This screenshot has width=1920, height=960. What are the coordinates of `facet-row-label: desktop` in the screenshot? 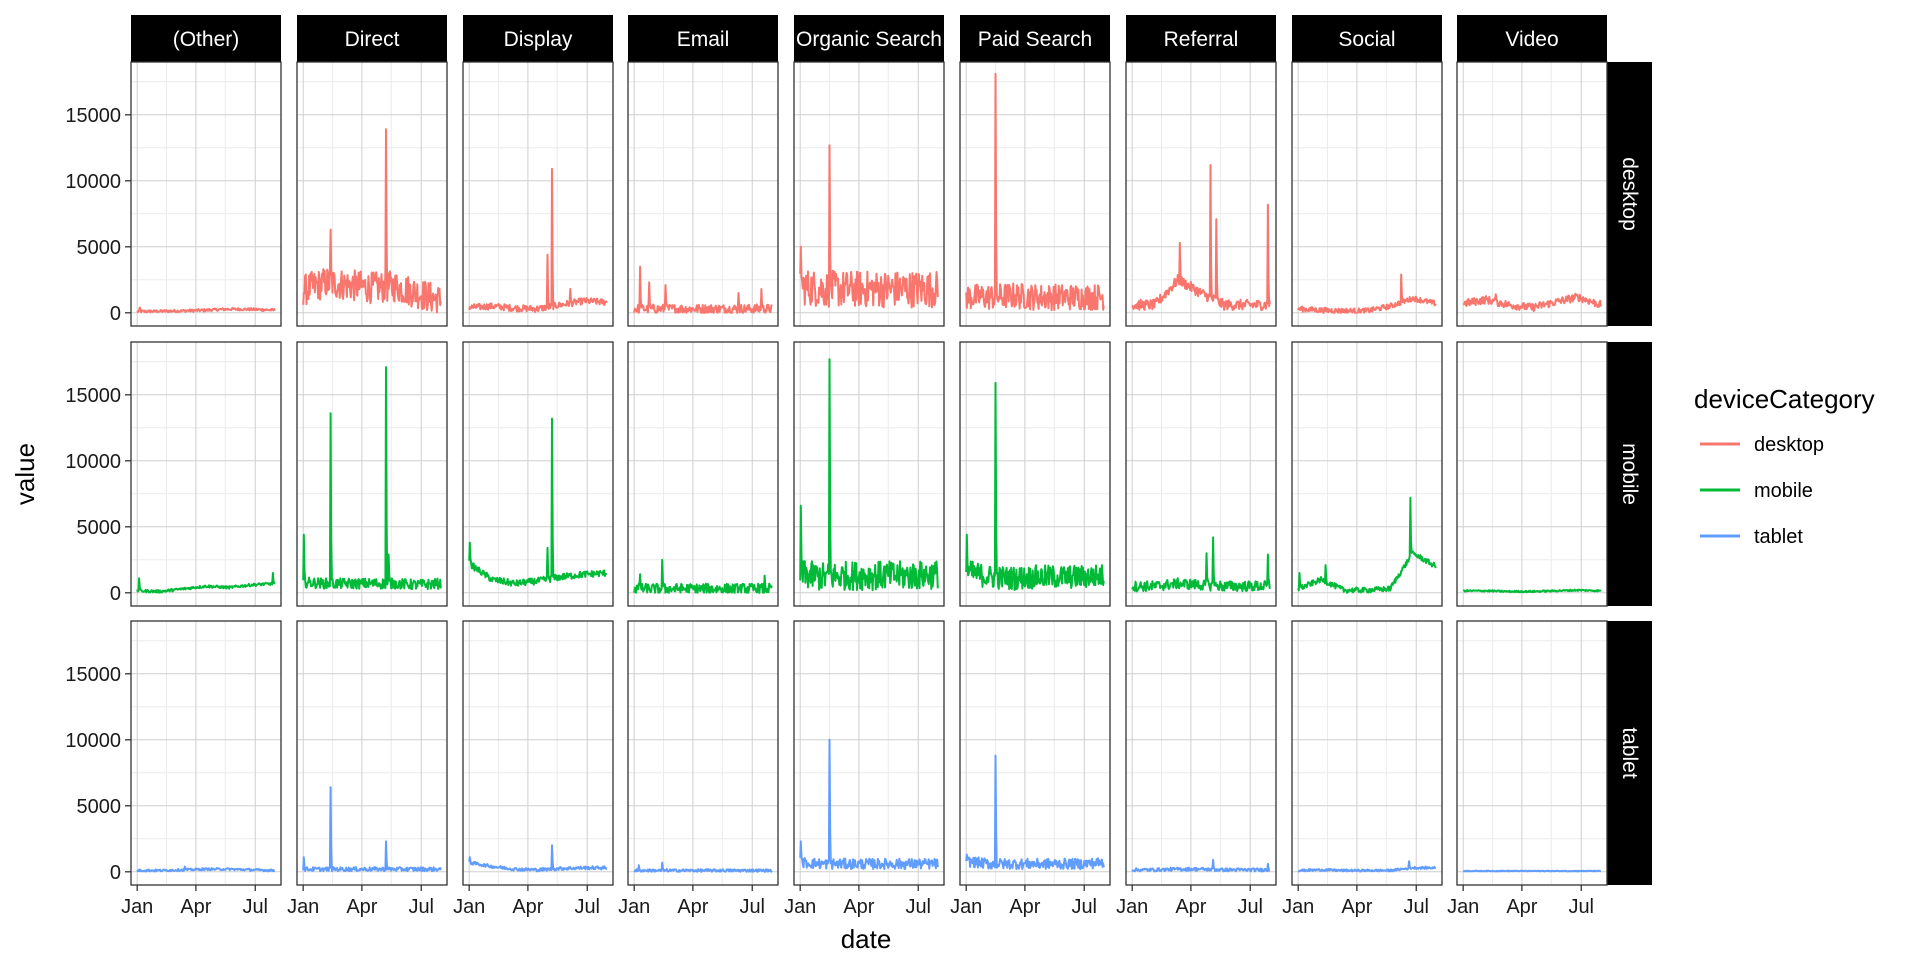 It's located at (1629, 194).